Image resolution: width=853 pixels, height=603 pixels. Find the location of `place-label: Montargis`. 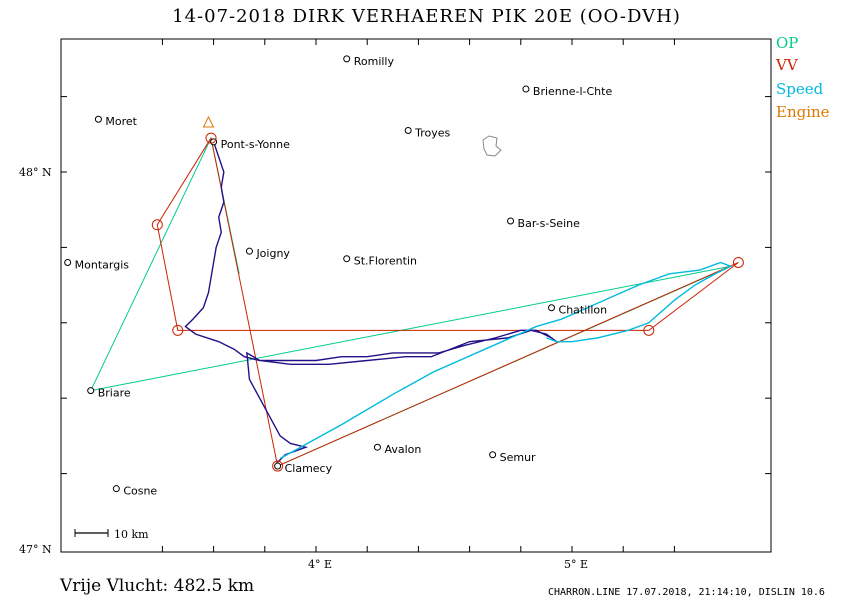

place-label: Montargis is located at coordinates (102, 264).